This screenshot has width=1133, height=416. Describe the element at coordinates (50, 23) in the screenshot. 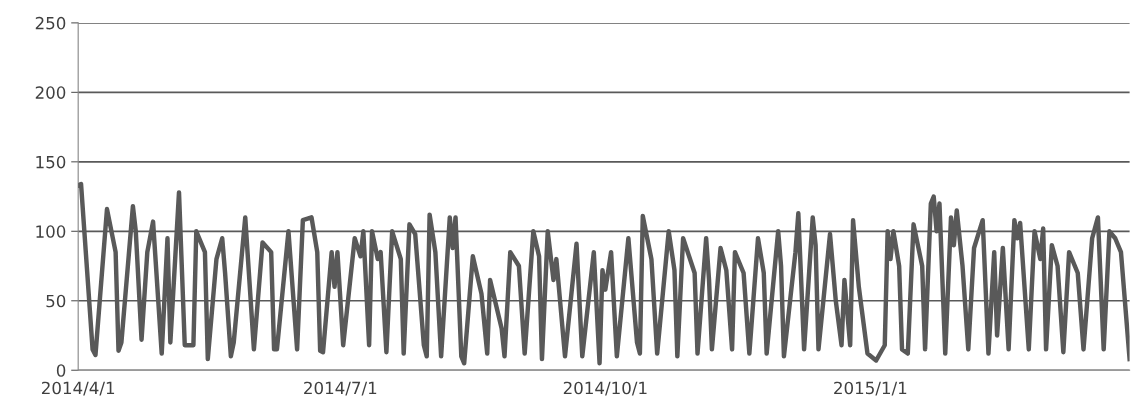

I see `y-tick-label: 250` at that location.